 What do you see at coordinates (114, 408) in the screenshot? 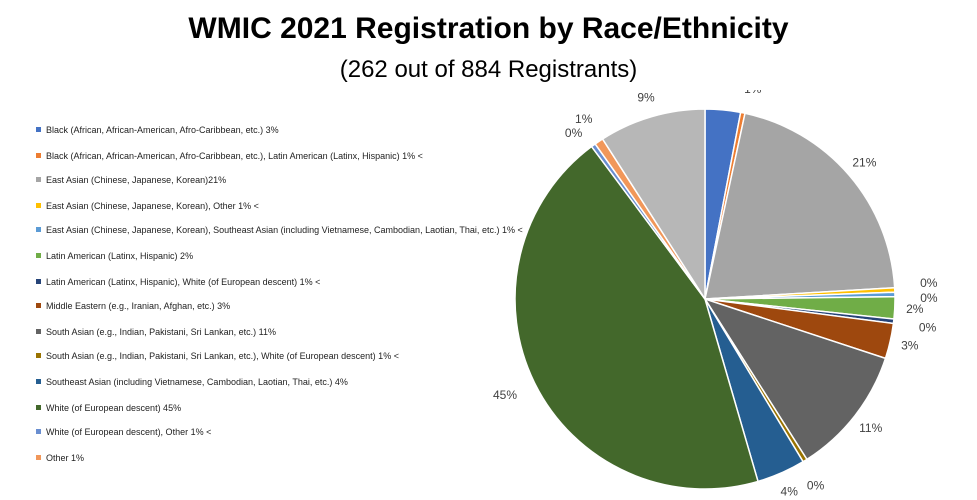
I see `legend-label: White (of European descent) 45%` at bounding box center [114, 408].